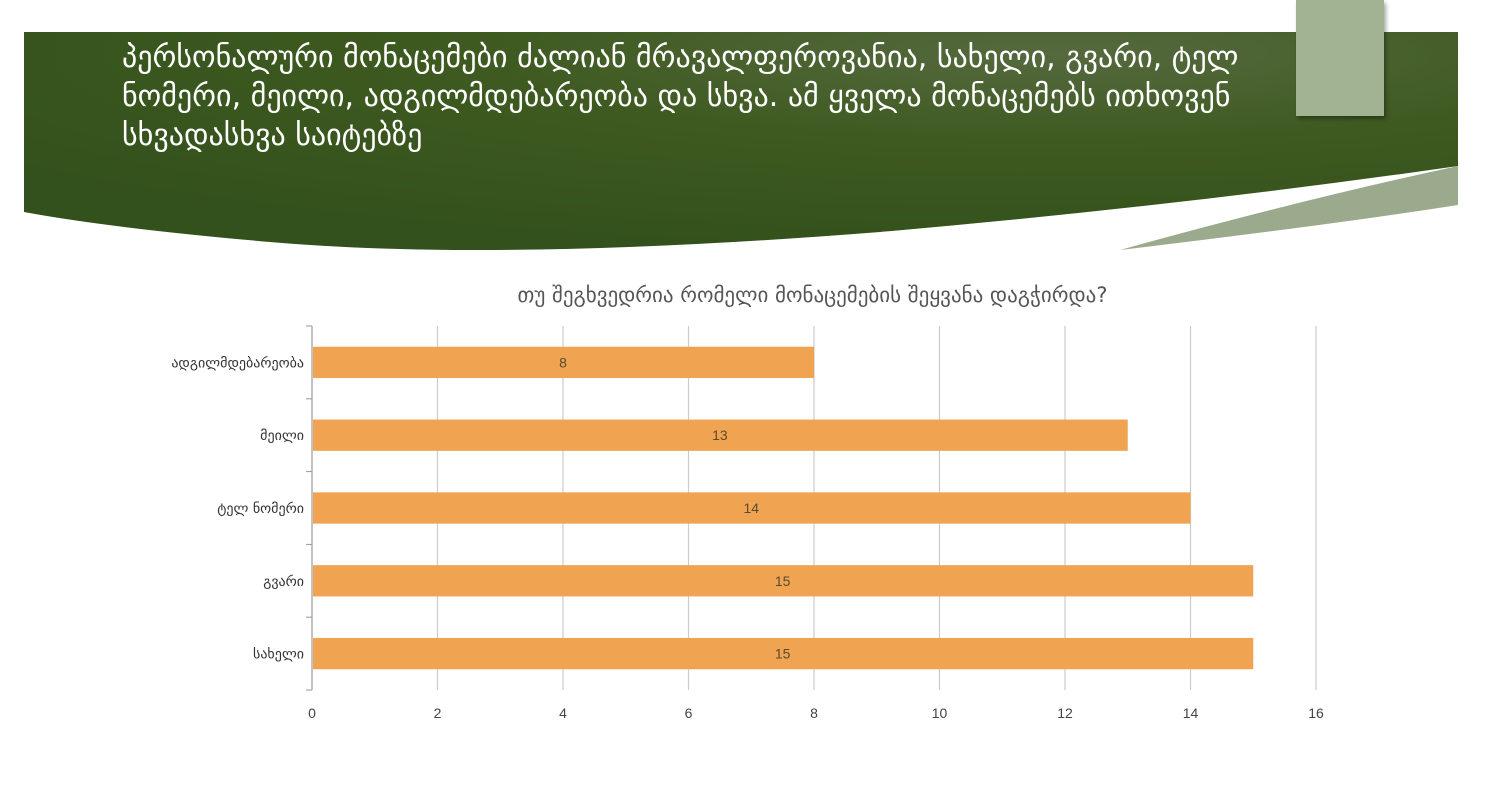  Describe the element at coordinates (312, 713) in the screenshot. I see `x-tick-label-0: 0` at that location.